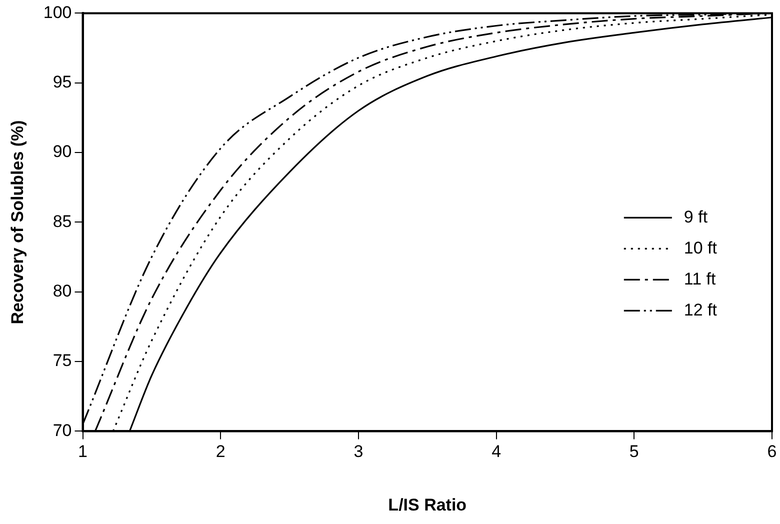 The image size is (780, 524). What do you see at coordinates (701, 248) in the screenshot?
I see `legend-label: 10 ft` at bounding box center [701, 248].